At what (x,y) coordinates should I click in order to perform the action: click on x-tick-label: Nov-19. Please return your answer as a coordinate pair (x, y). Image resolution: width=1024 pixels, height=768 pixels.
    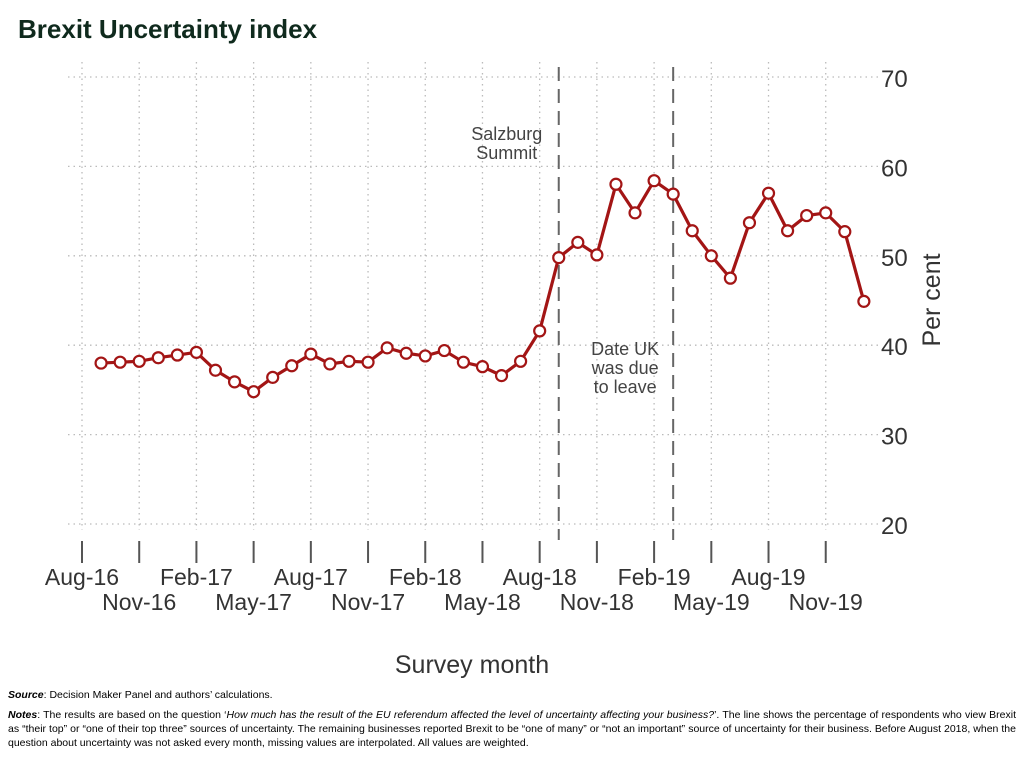
    Looking at the image, I should click on (826, 602).